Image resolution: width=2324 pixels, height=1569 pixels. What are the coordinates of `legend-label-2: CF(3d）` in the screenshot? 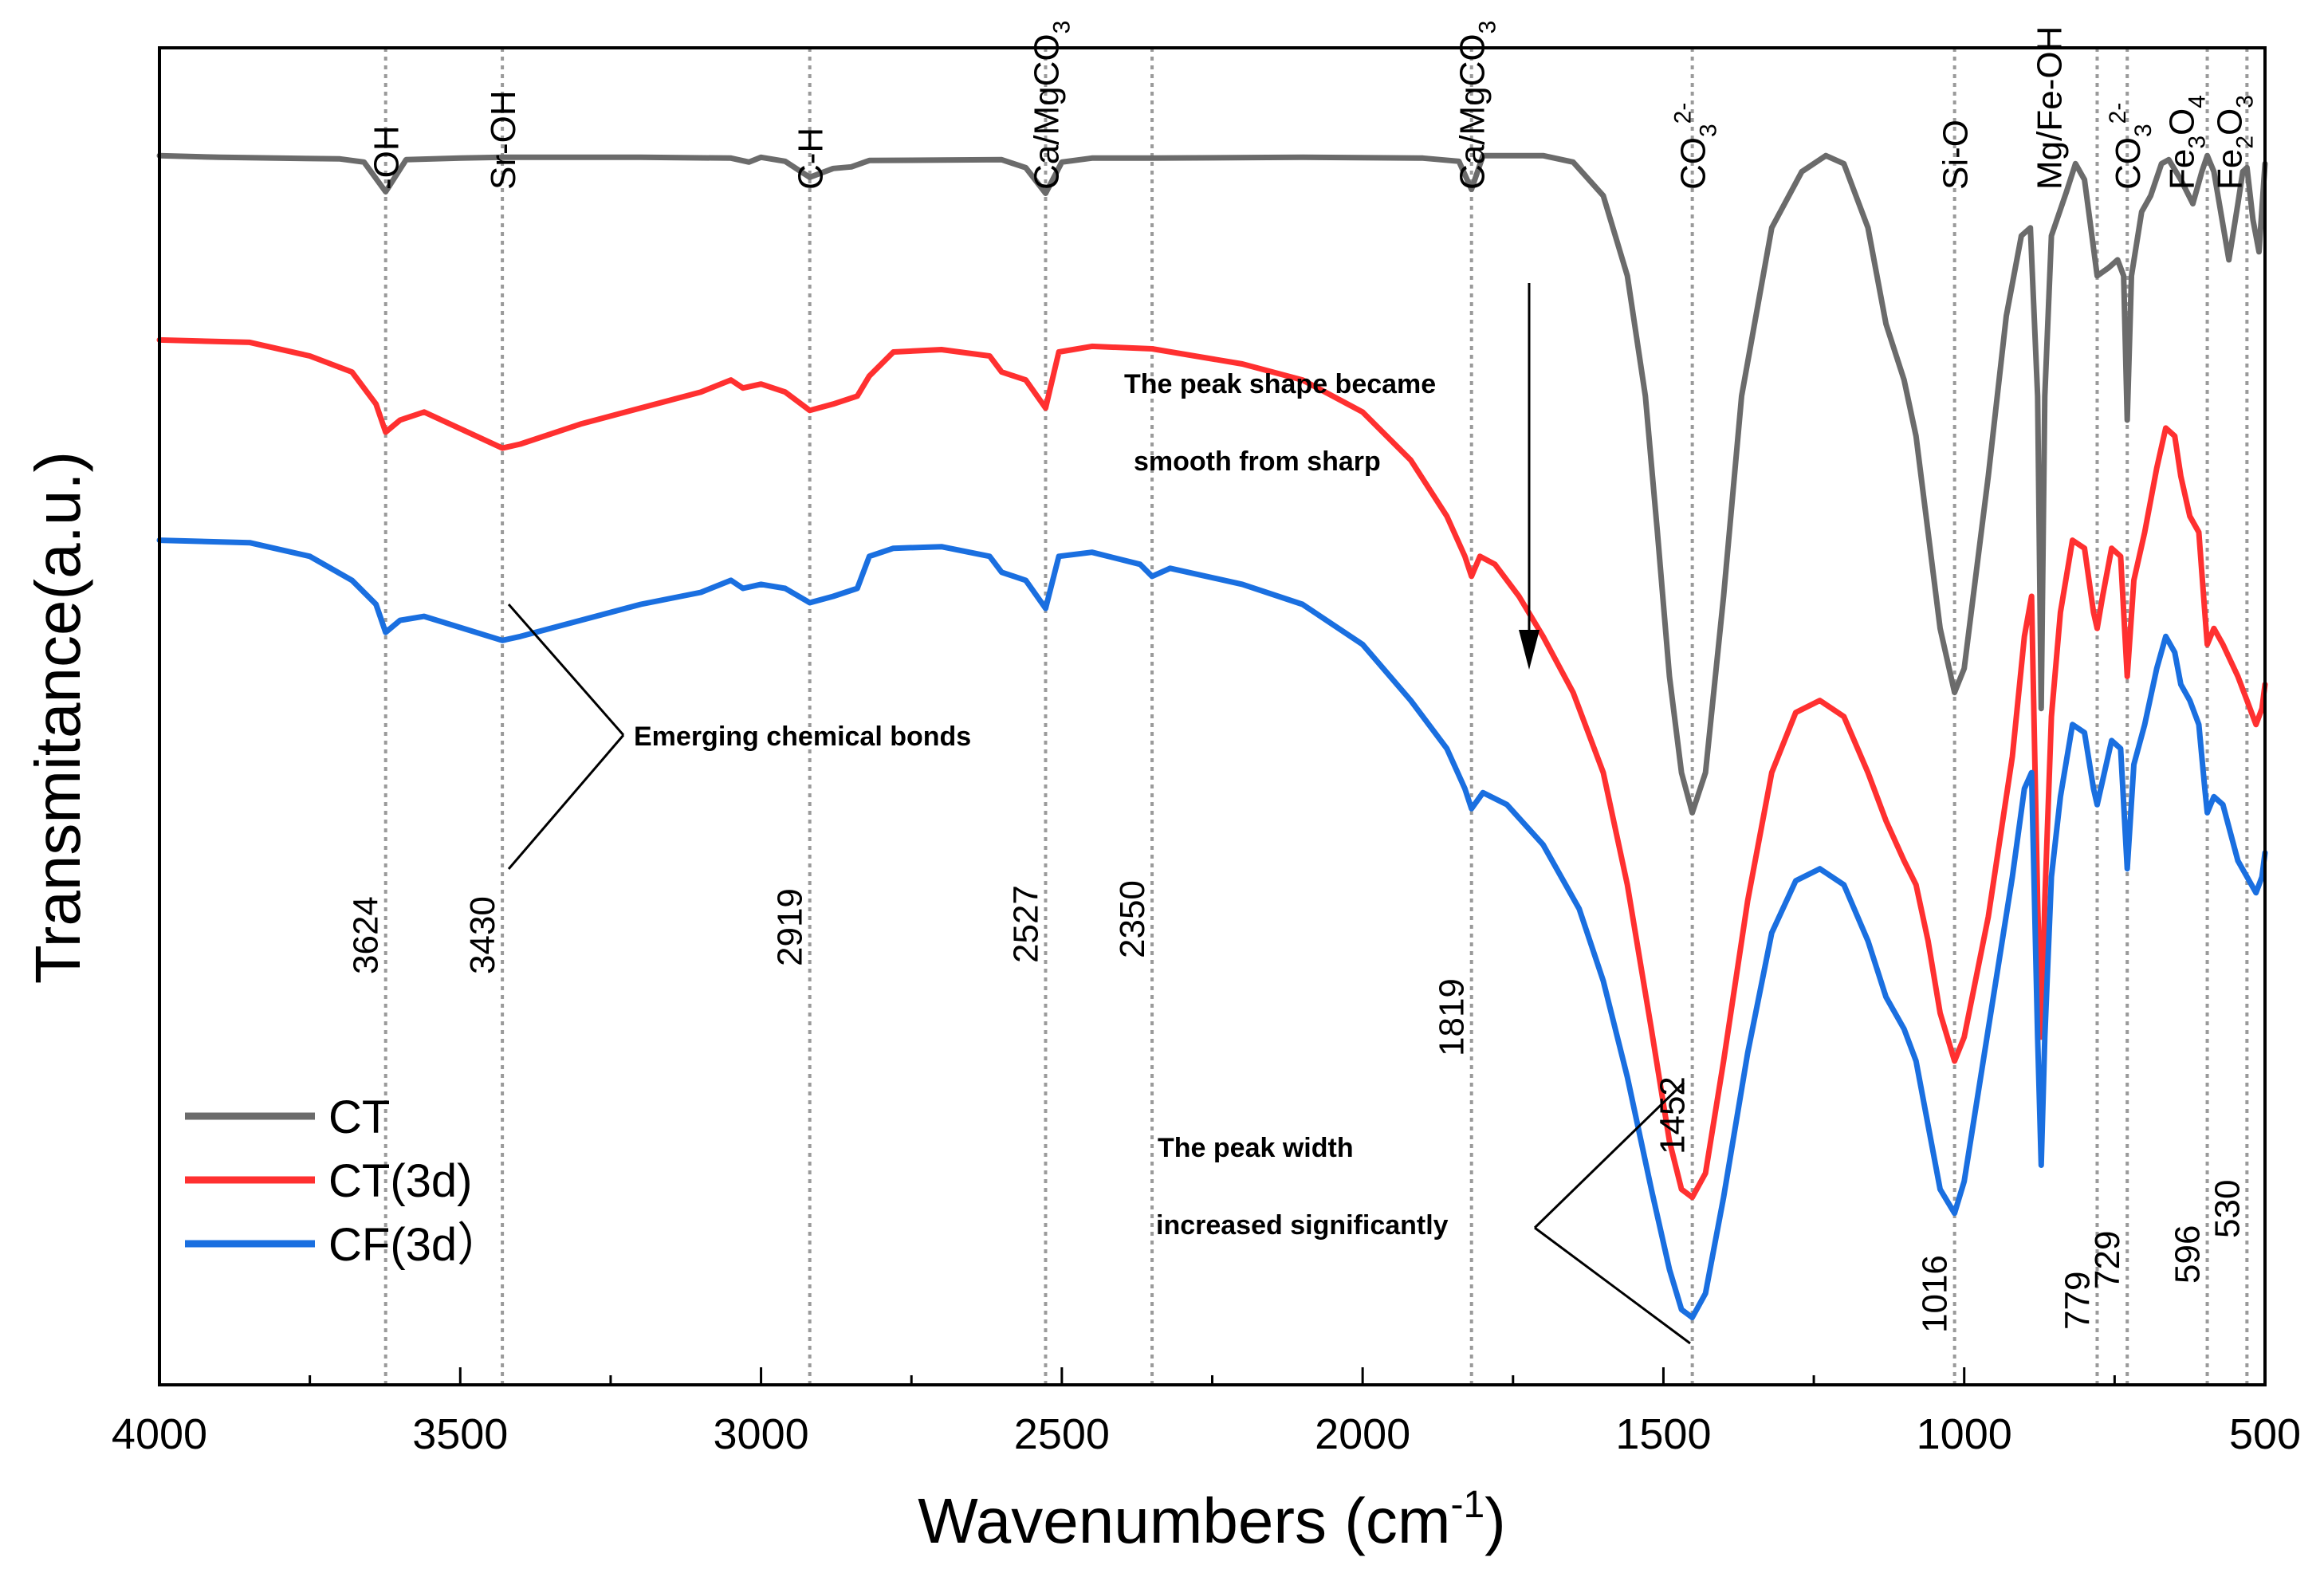 It's located at (415, 1245).